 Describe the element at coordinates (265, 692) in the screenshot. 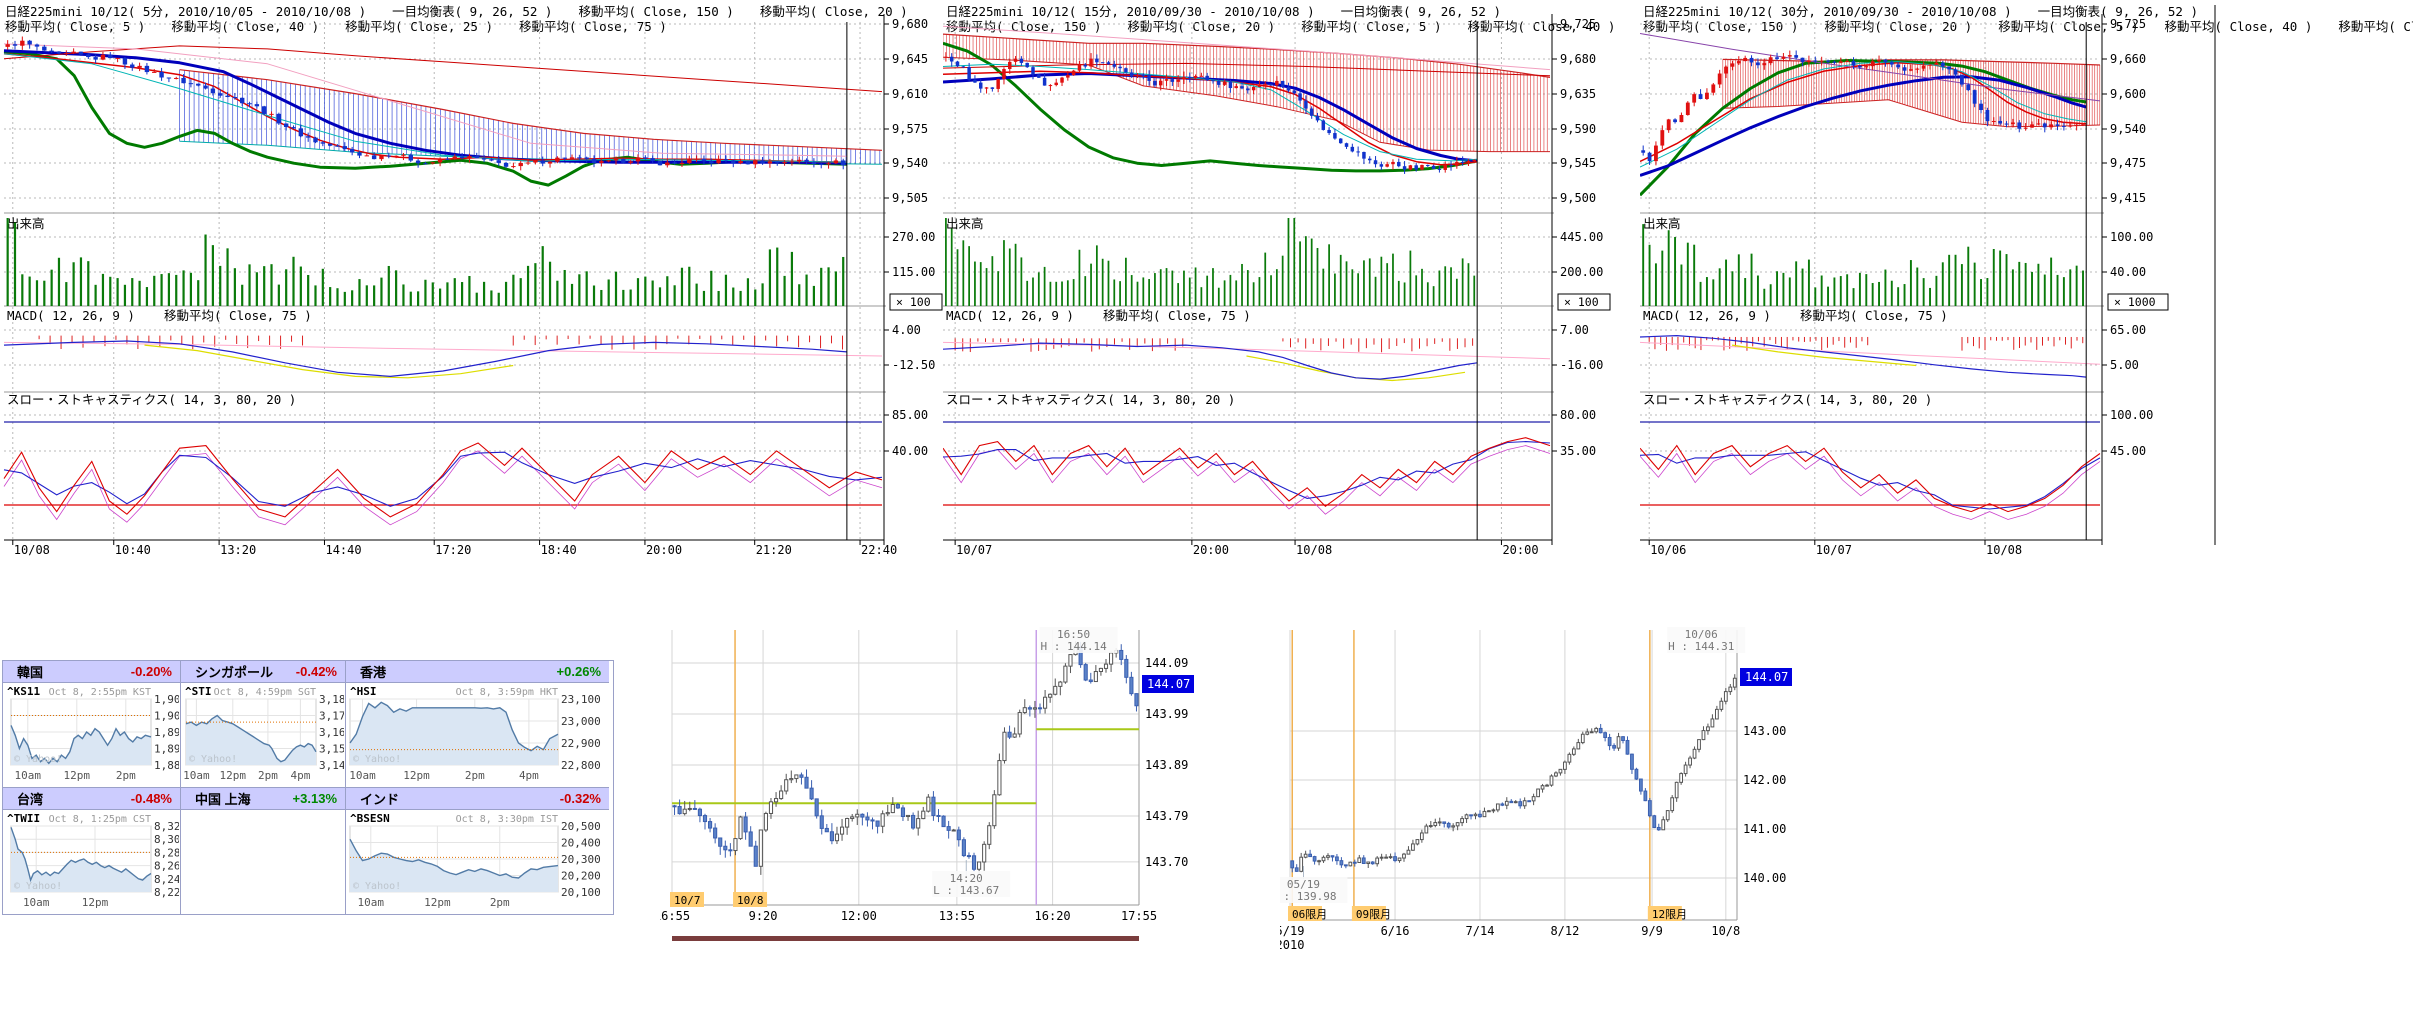

I see `market-timestamp: Oct 8, 4:59pm SGT` at that location.